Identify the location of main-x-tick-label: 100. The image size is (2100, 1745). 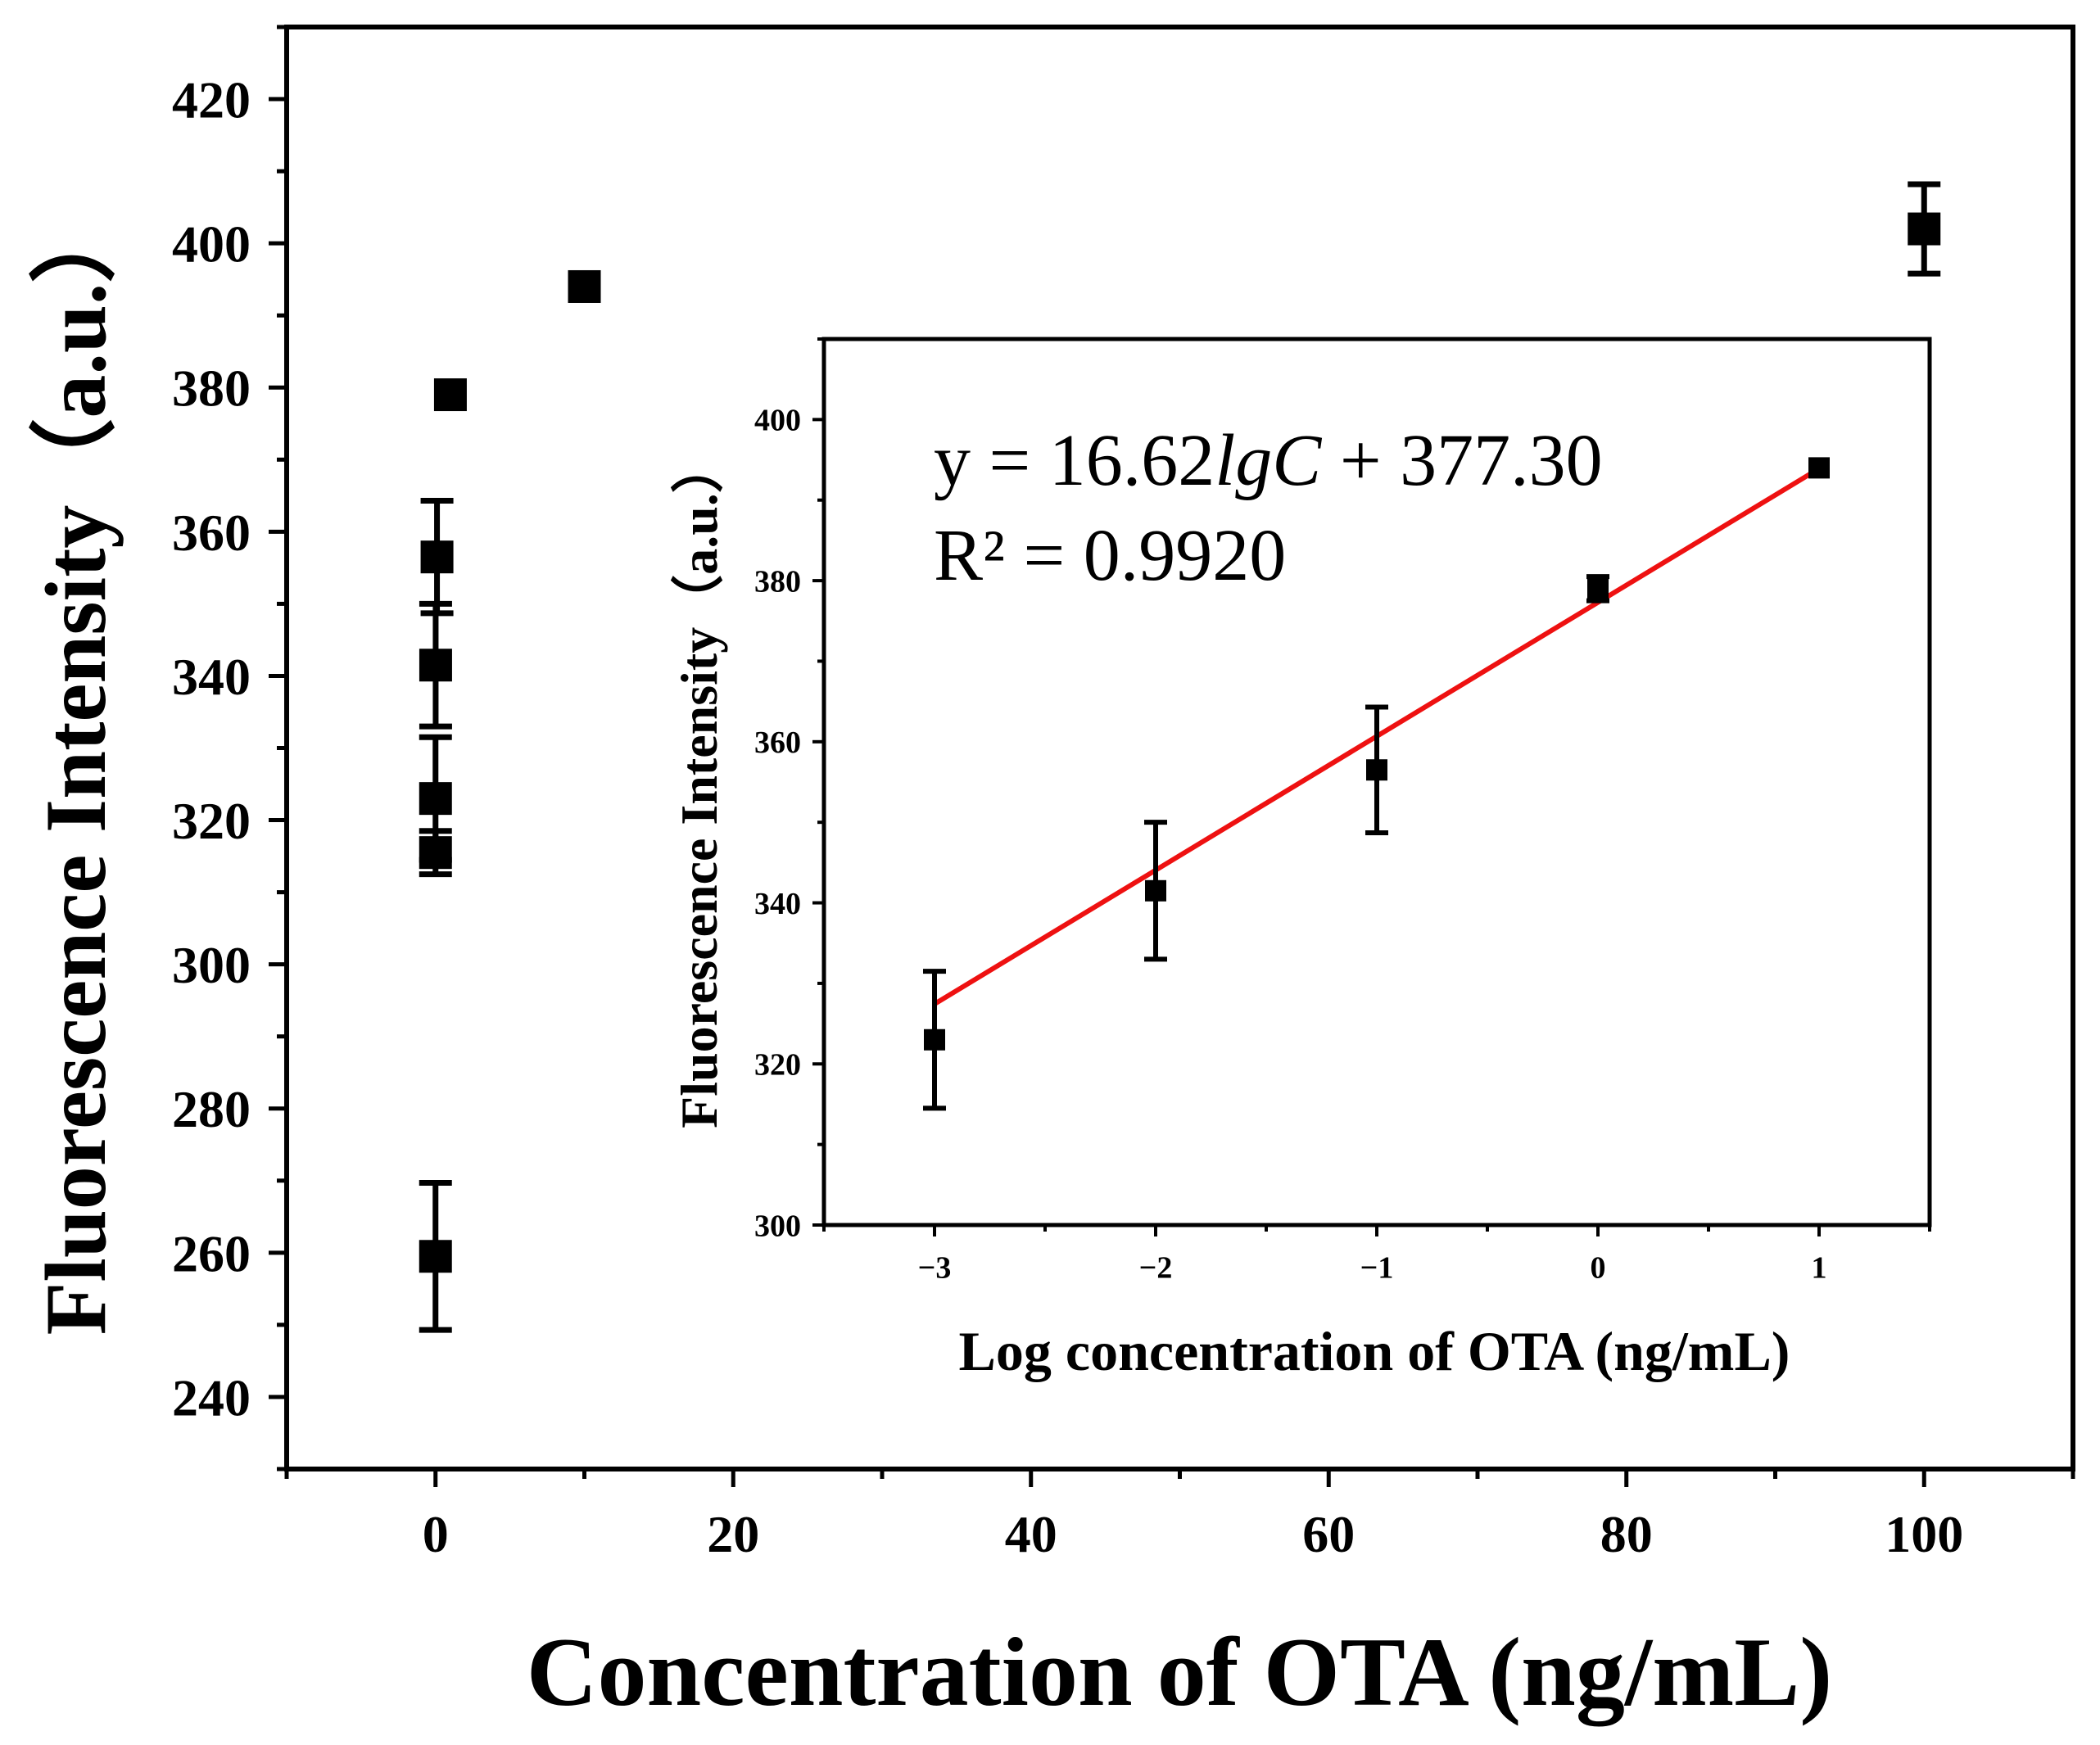
(1924, 1534).